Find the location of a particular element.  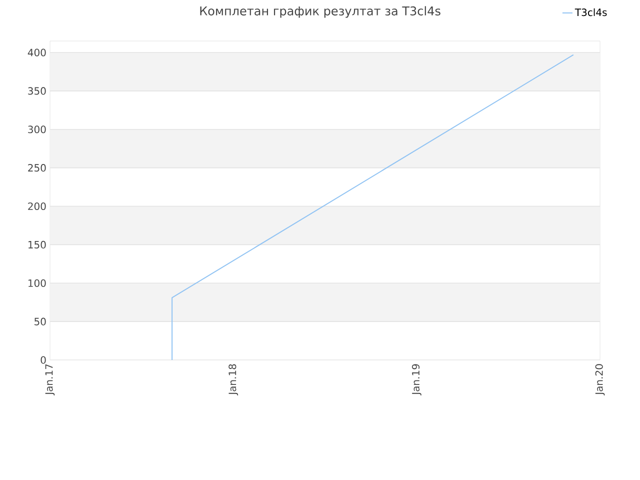

x-tick-label: Jan.17 is located at coordinates (50, 380).